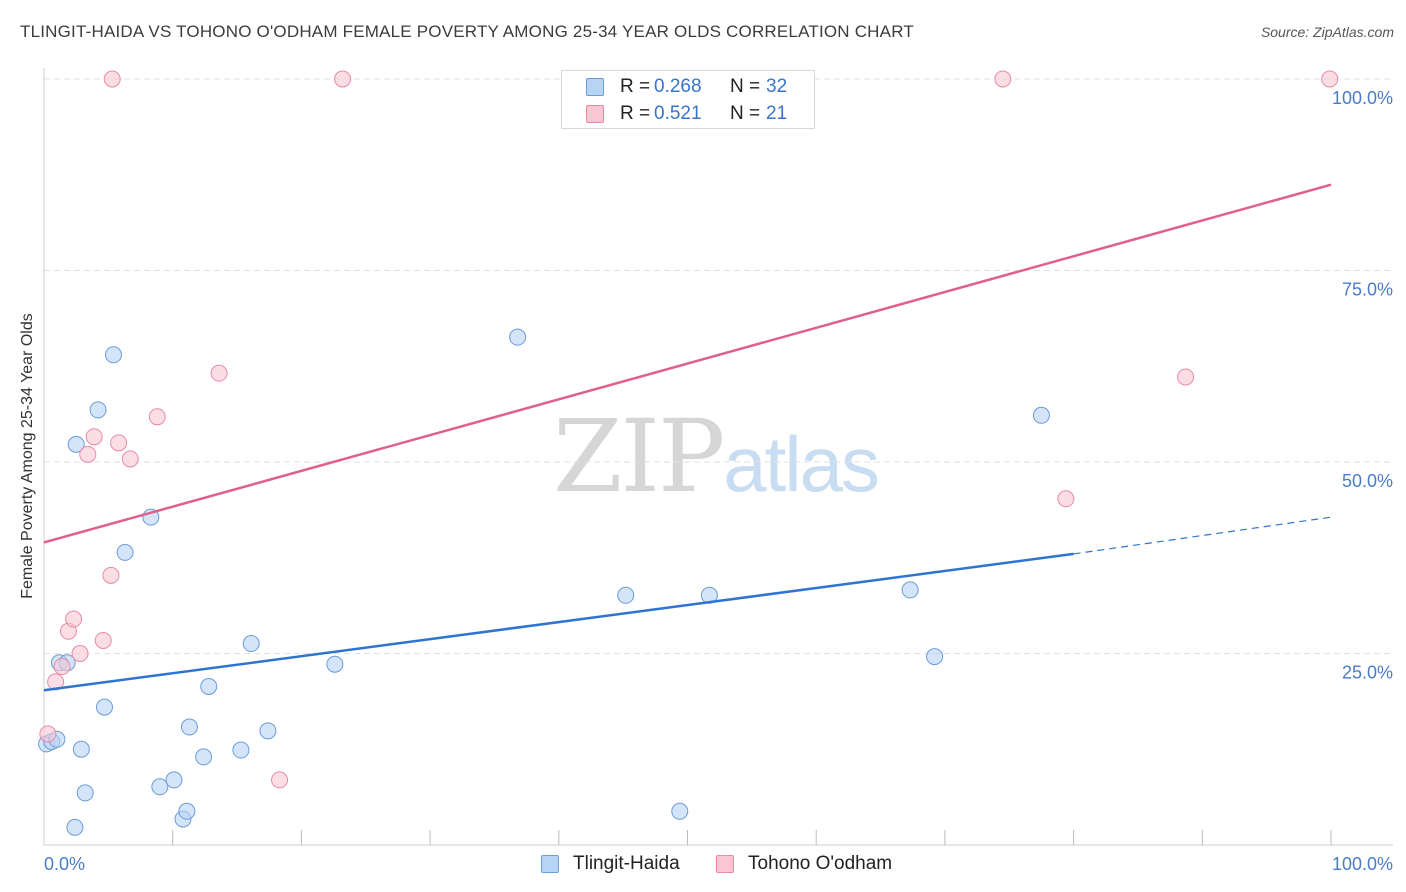 The image size is (1406, 892). I want to click on legend-swatch-pink, so click(595, 114).